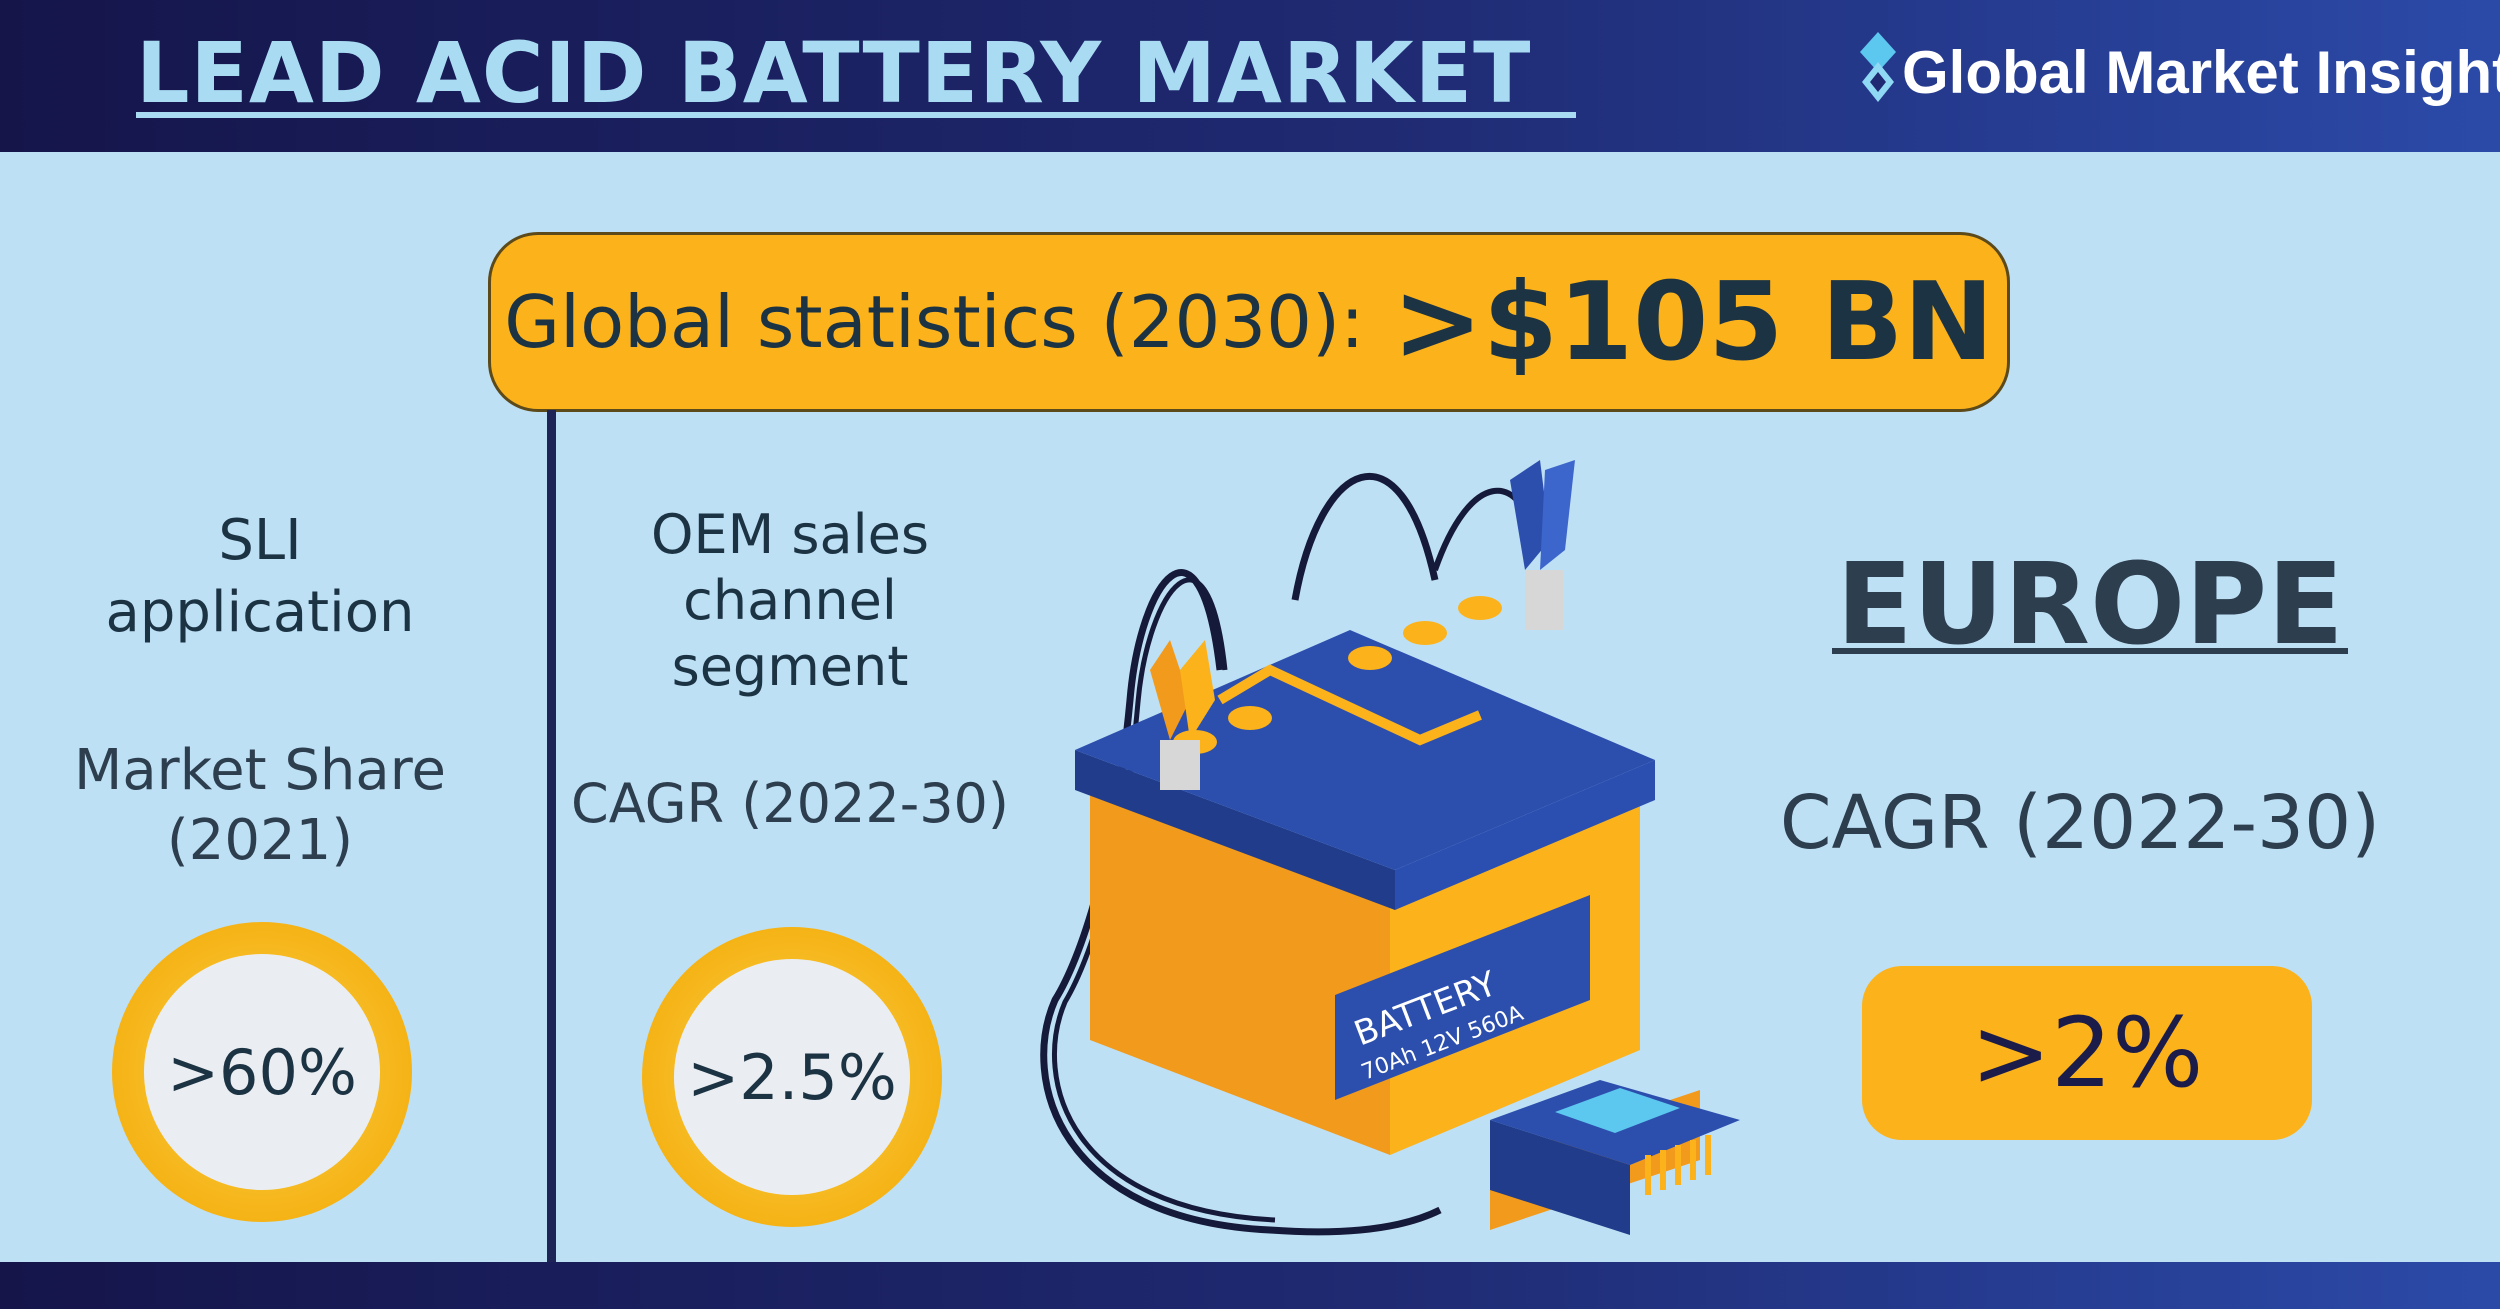 Image resolution: width=2500 pixels, height=1309 pixels. What do you see at coordinates (856, 115) in the screenshot?
I see `title-underline` at bounding box center [856, 115].